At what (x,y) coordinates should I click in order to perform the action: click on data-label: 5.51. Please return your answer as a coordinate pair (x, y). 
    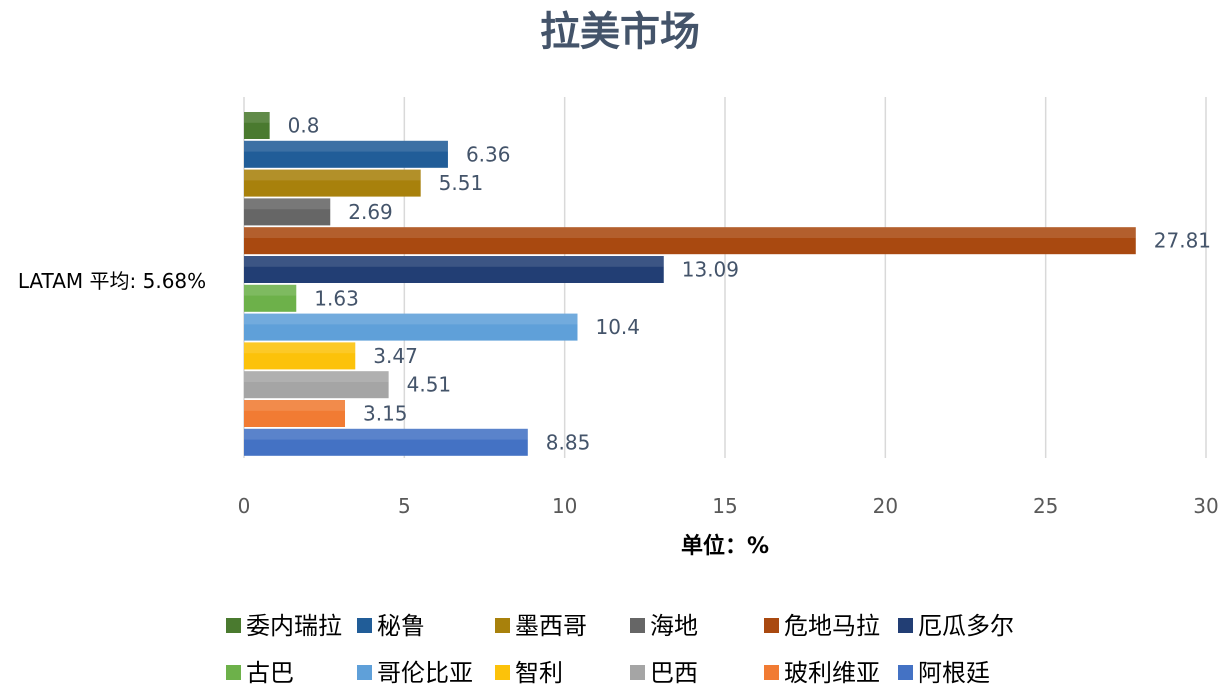
    Looking at the image, I should click on (461, 183).